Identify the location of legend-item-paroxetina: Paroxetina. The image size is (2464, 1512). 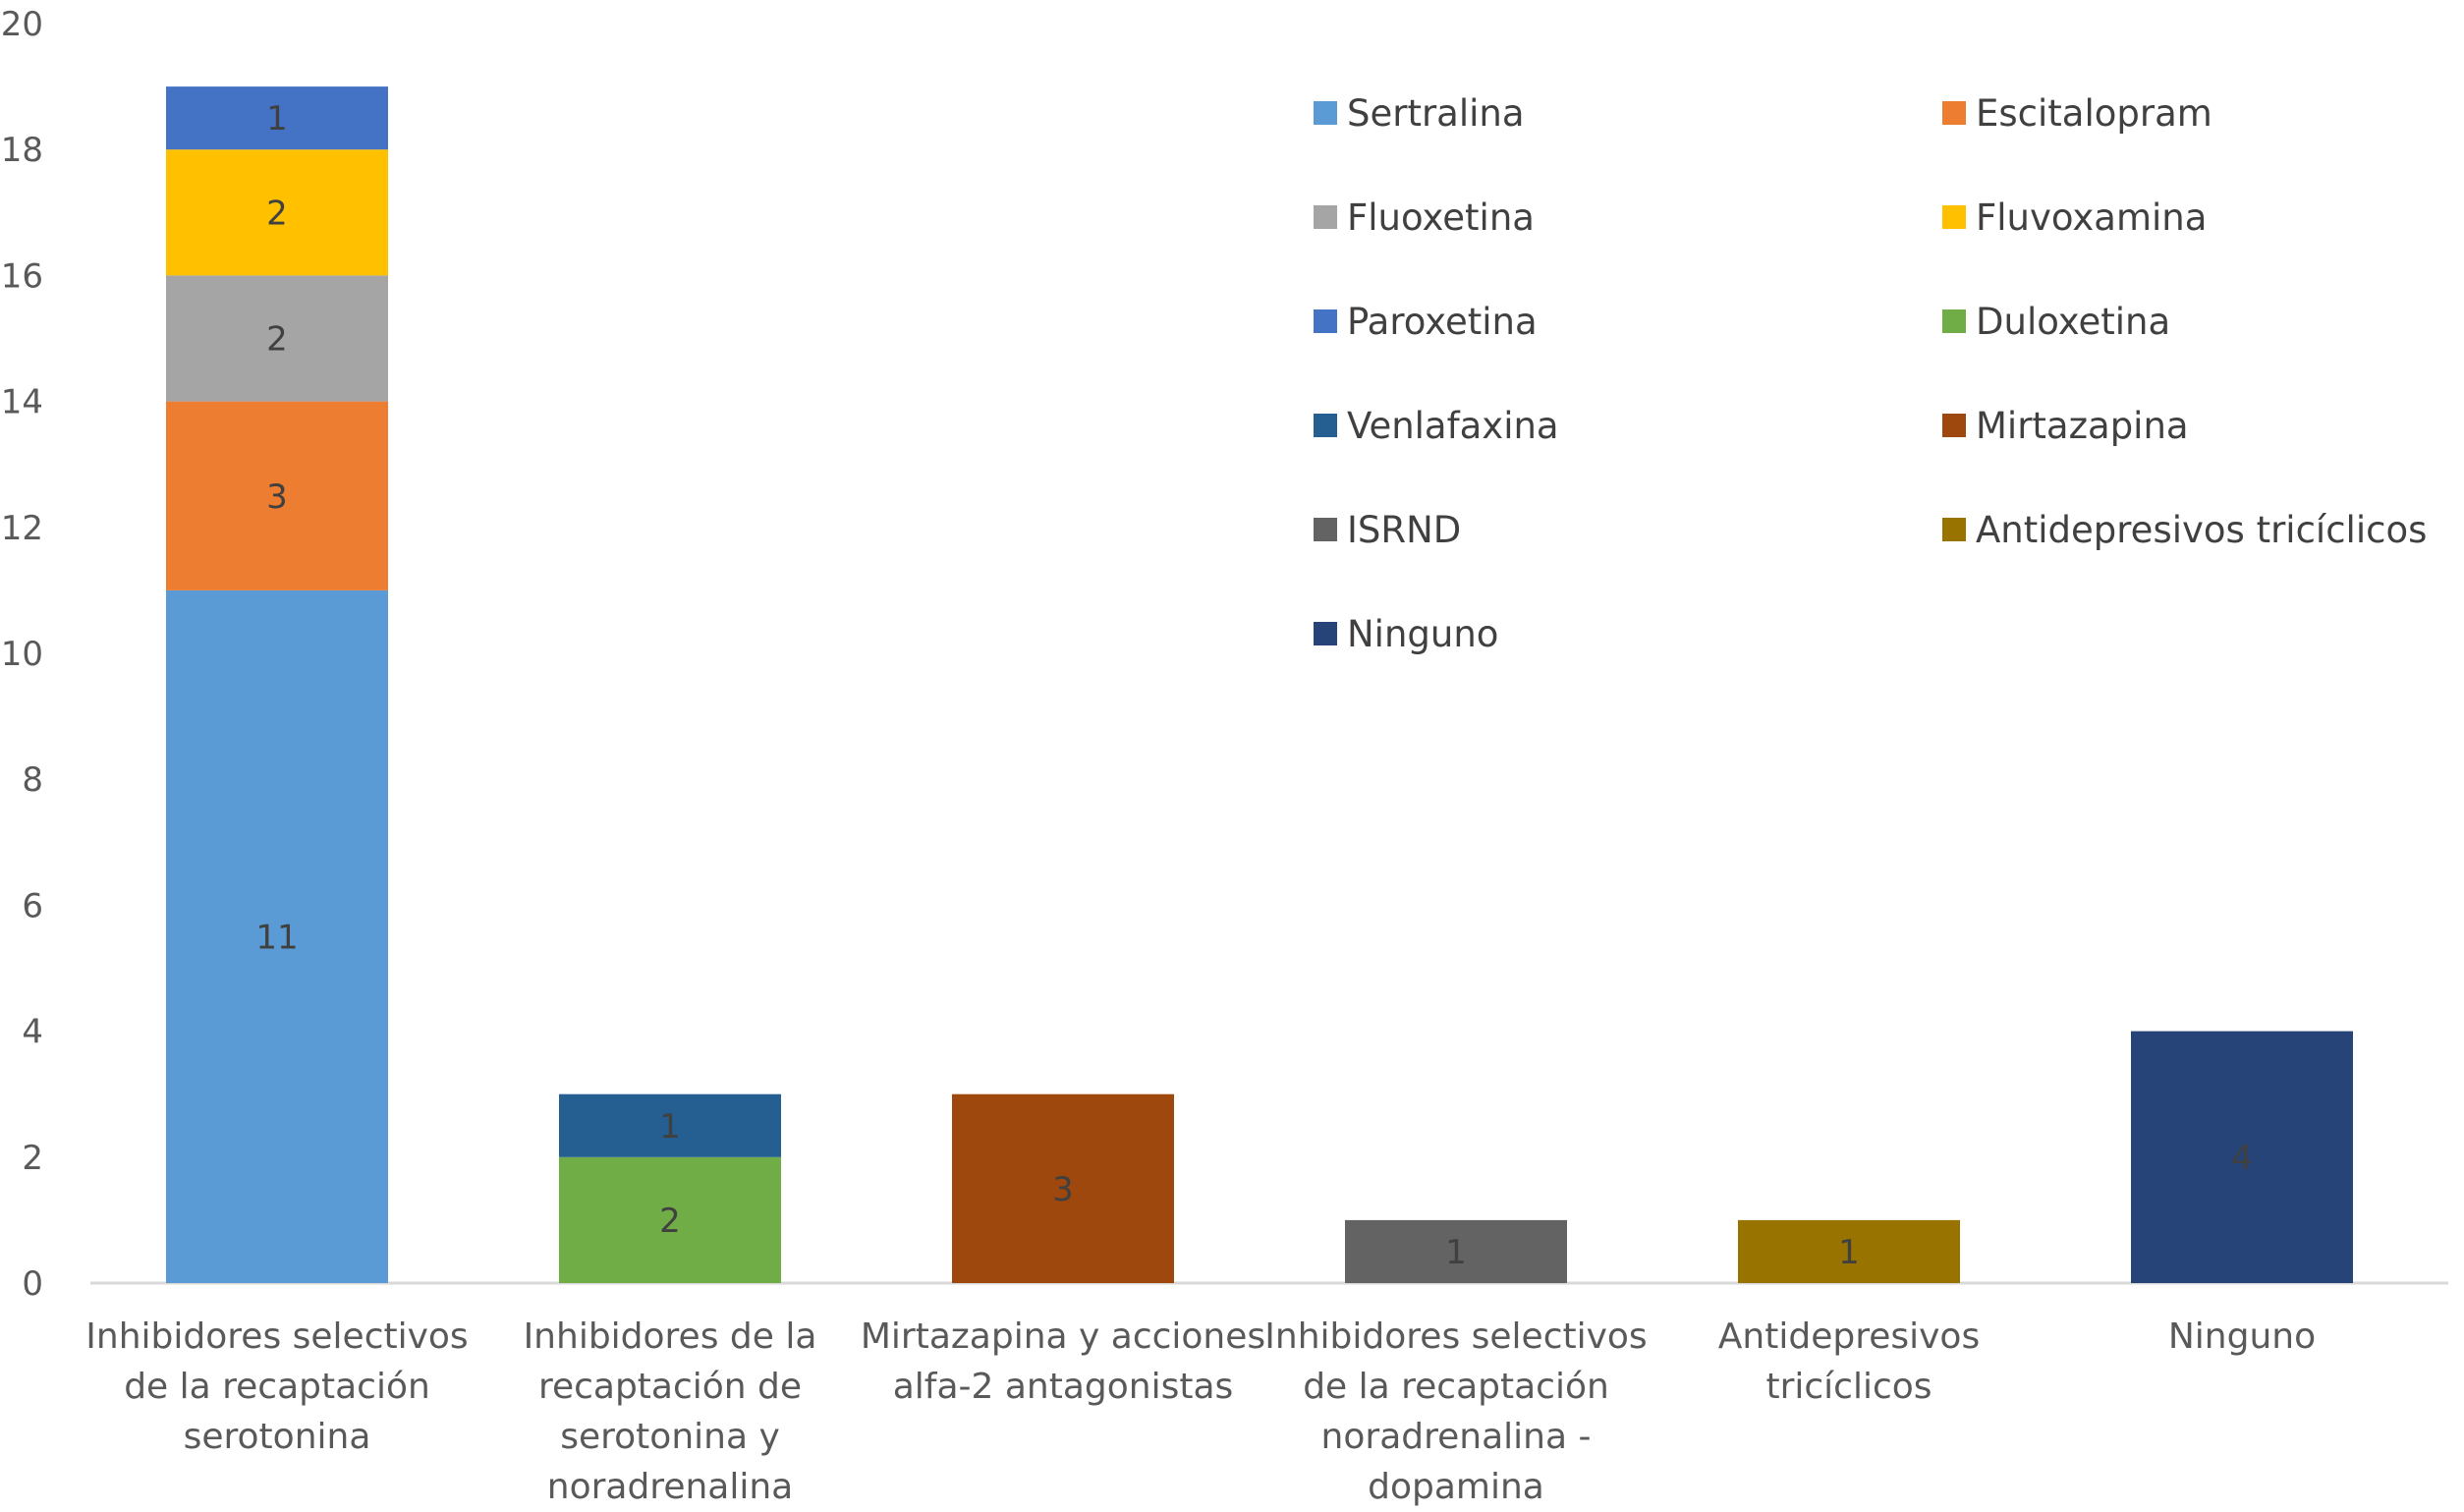
(1426, 322).